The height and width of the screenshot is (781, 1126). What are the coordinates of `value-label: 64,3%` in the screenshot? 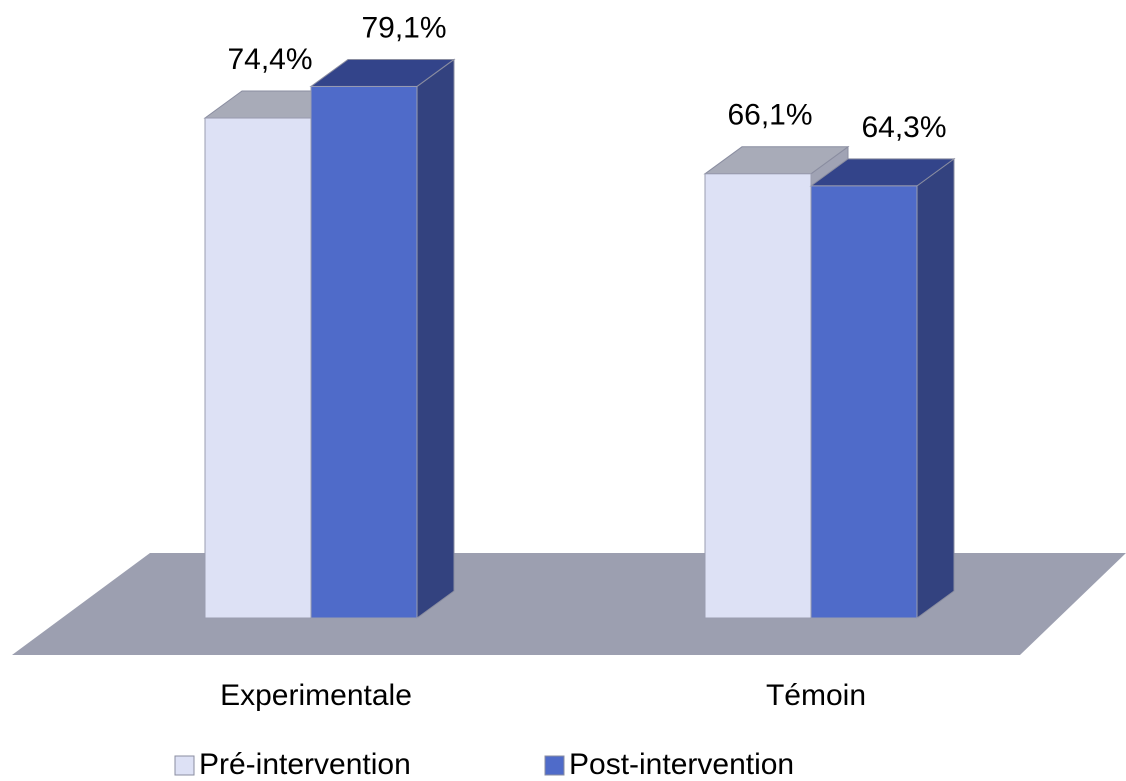 It's located at (903, 127).